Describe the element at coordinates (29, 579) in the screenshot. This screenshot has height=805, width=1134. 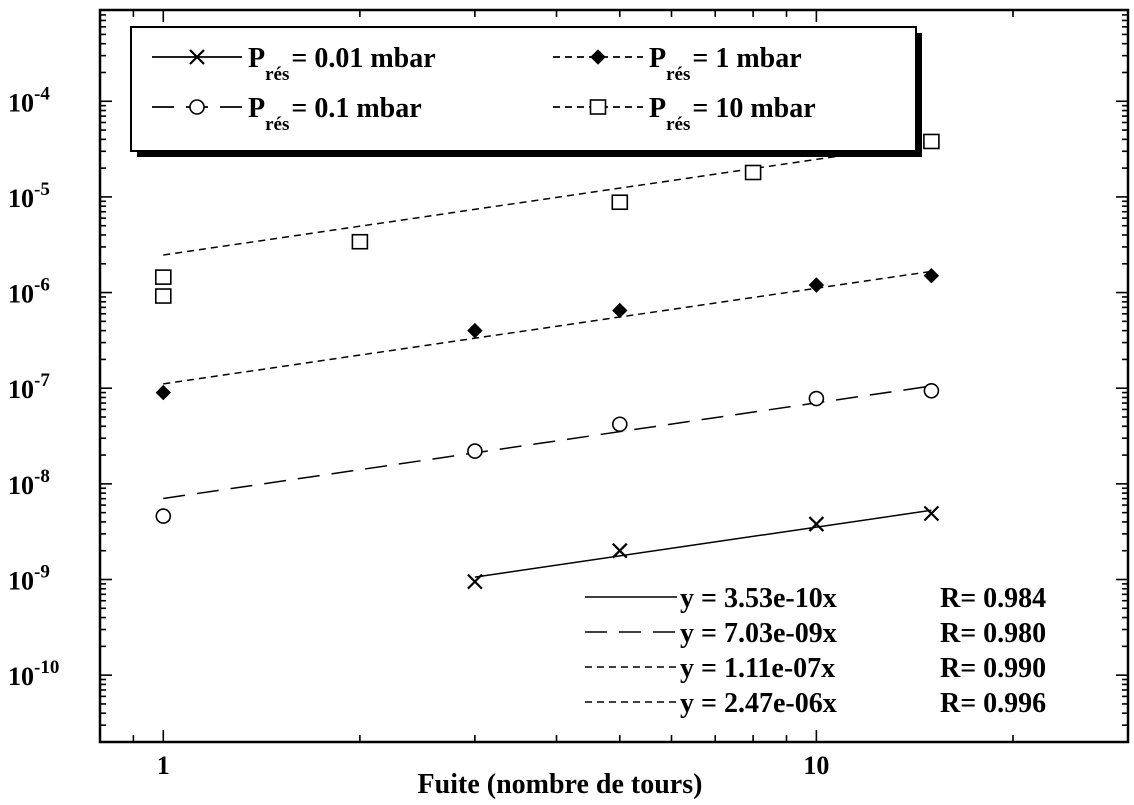
I see `y-tick-label: 10⁻⁹` at that location.